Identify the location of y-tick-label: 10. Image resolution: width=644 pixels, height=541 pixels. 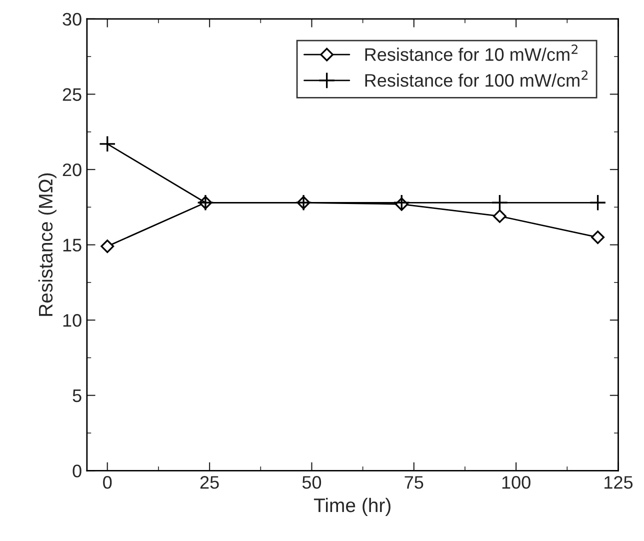
(72, 320).